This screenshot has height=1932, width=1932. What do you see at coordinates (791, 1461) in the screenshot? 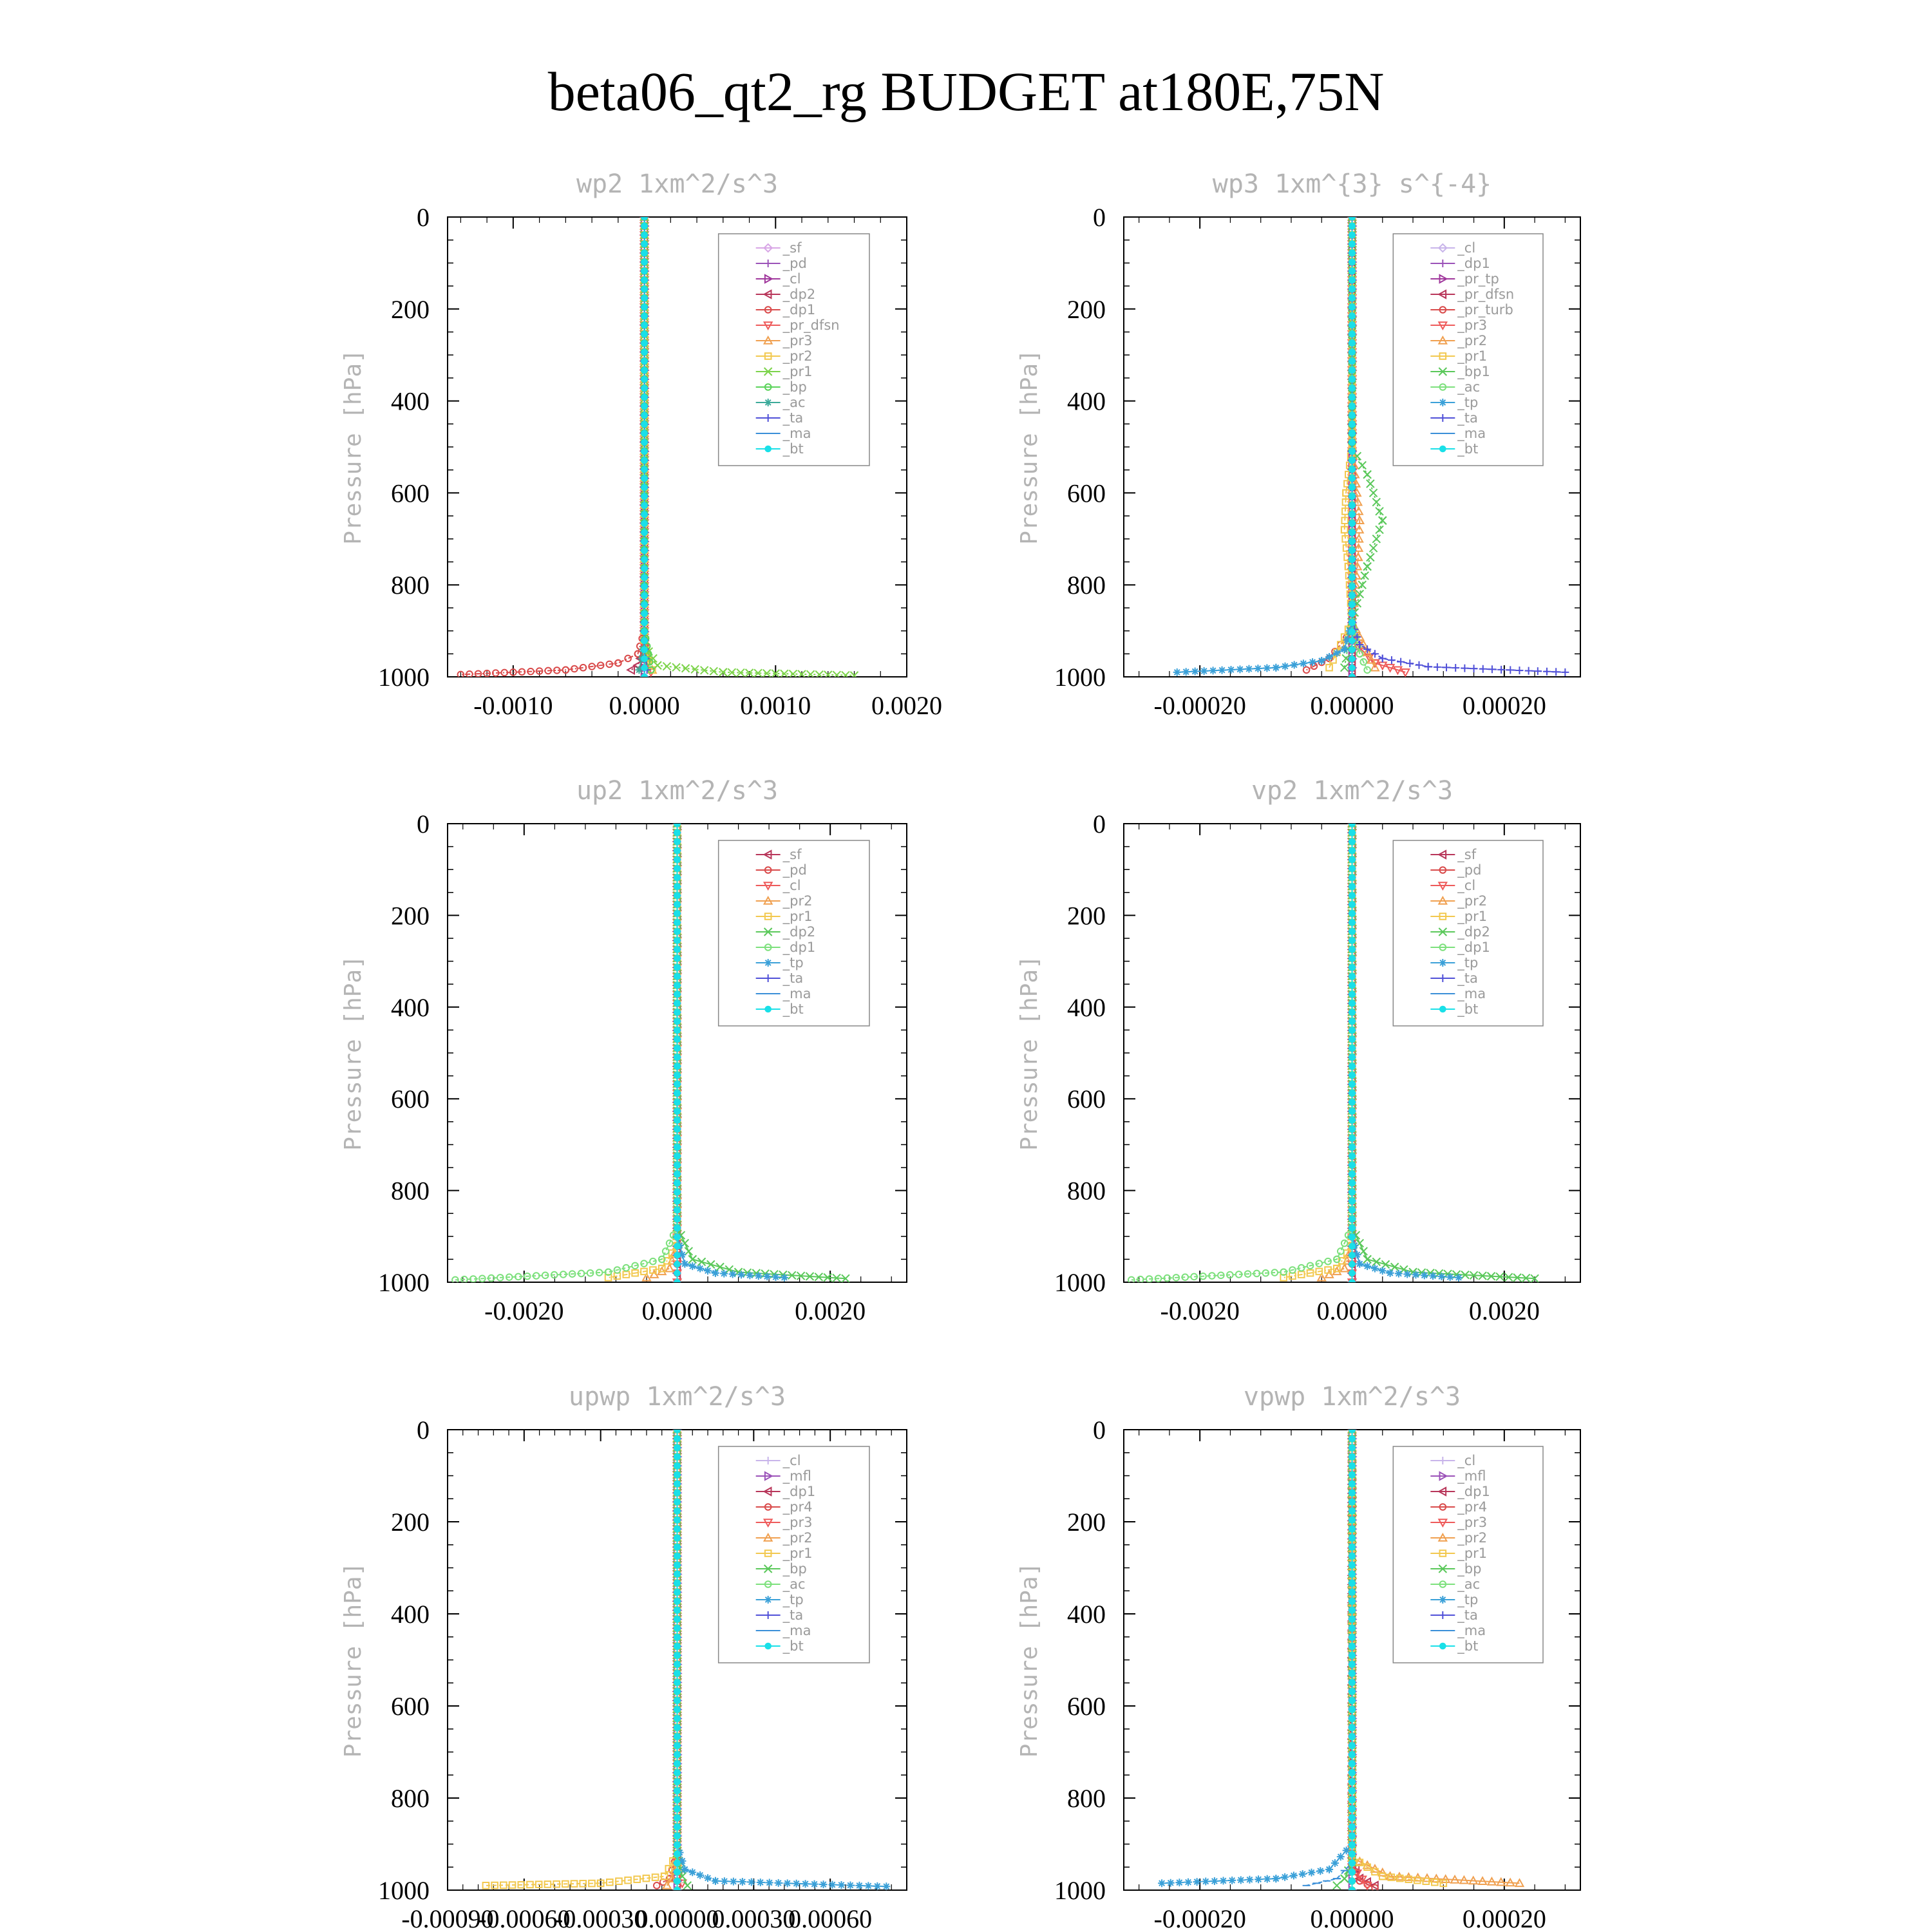
I see `legend-label: _cl` at bounding box center [791, 1461].